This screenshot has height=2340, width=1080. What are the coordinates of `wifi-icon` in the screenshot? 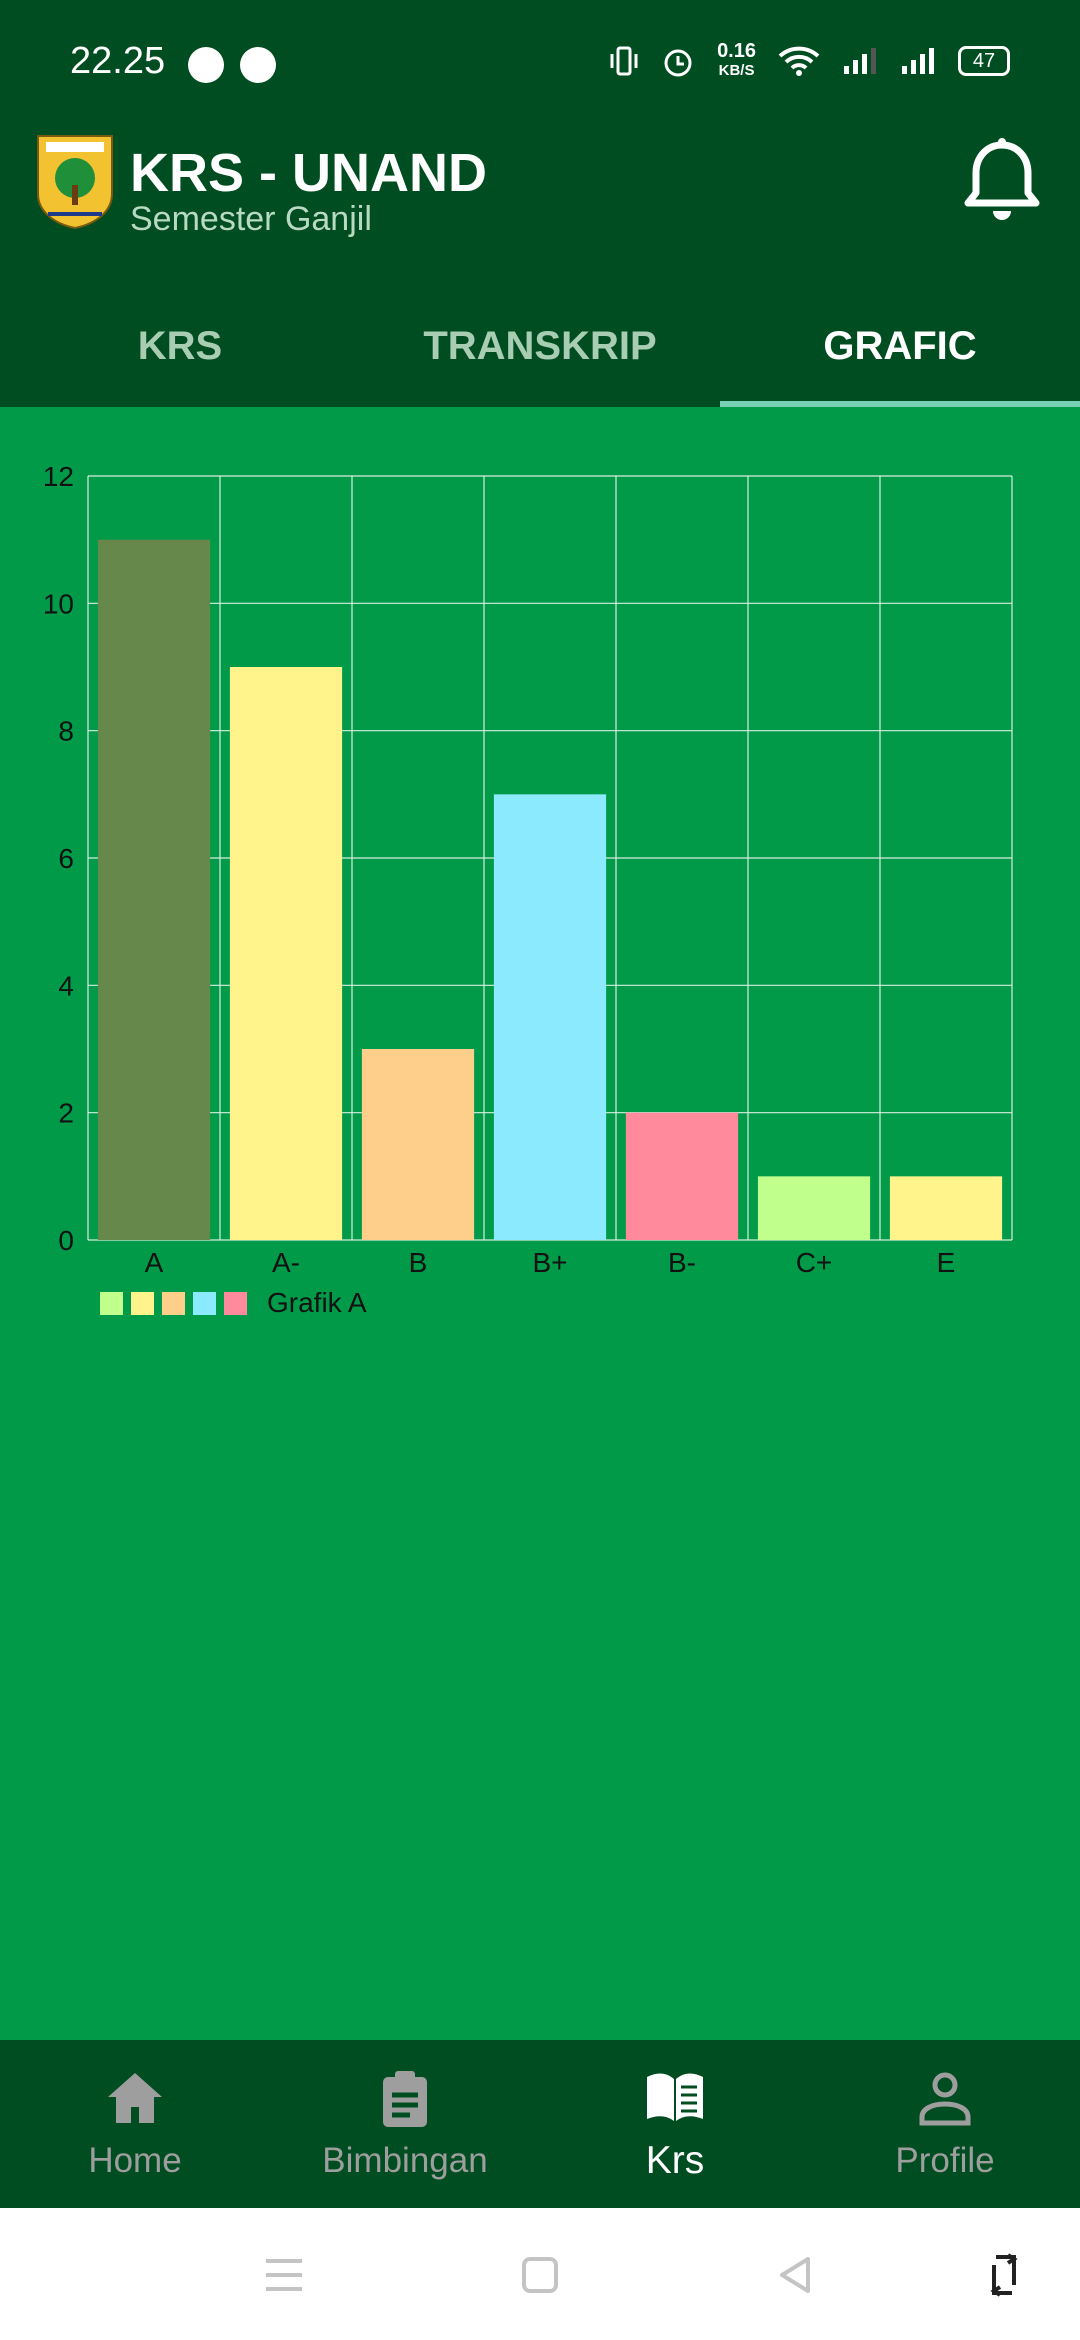 It's located at (799, 61).